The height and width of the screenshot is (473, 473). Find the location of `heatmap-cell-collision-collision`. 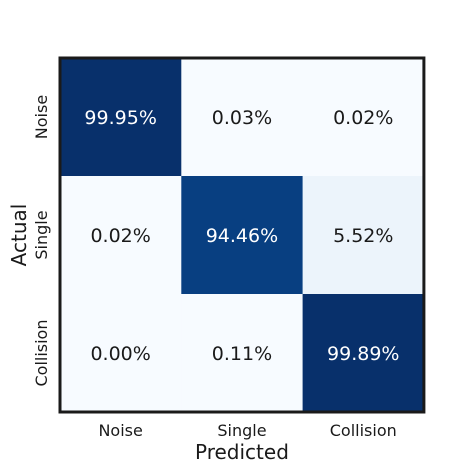

heatmap-cell-collision-collision is located at coordinates (363, 353).